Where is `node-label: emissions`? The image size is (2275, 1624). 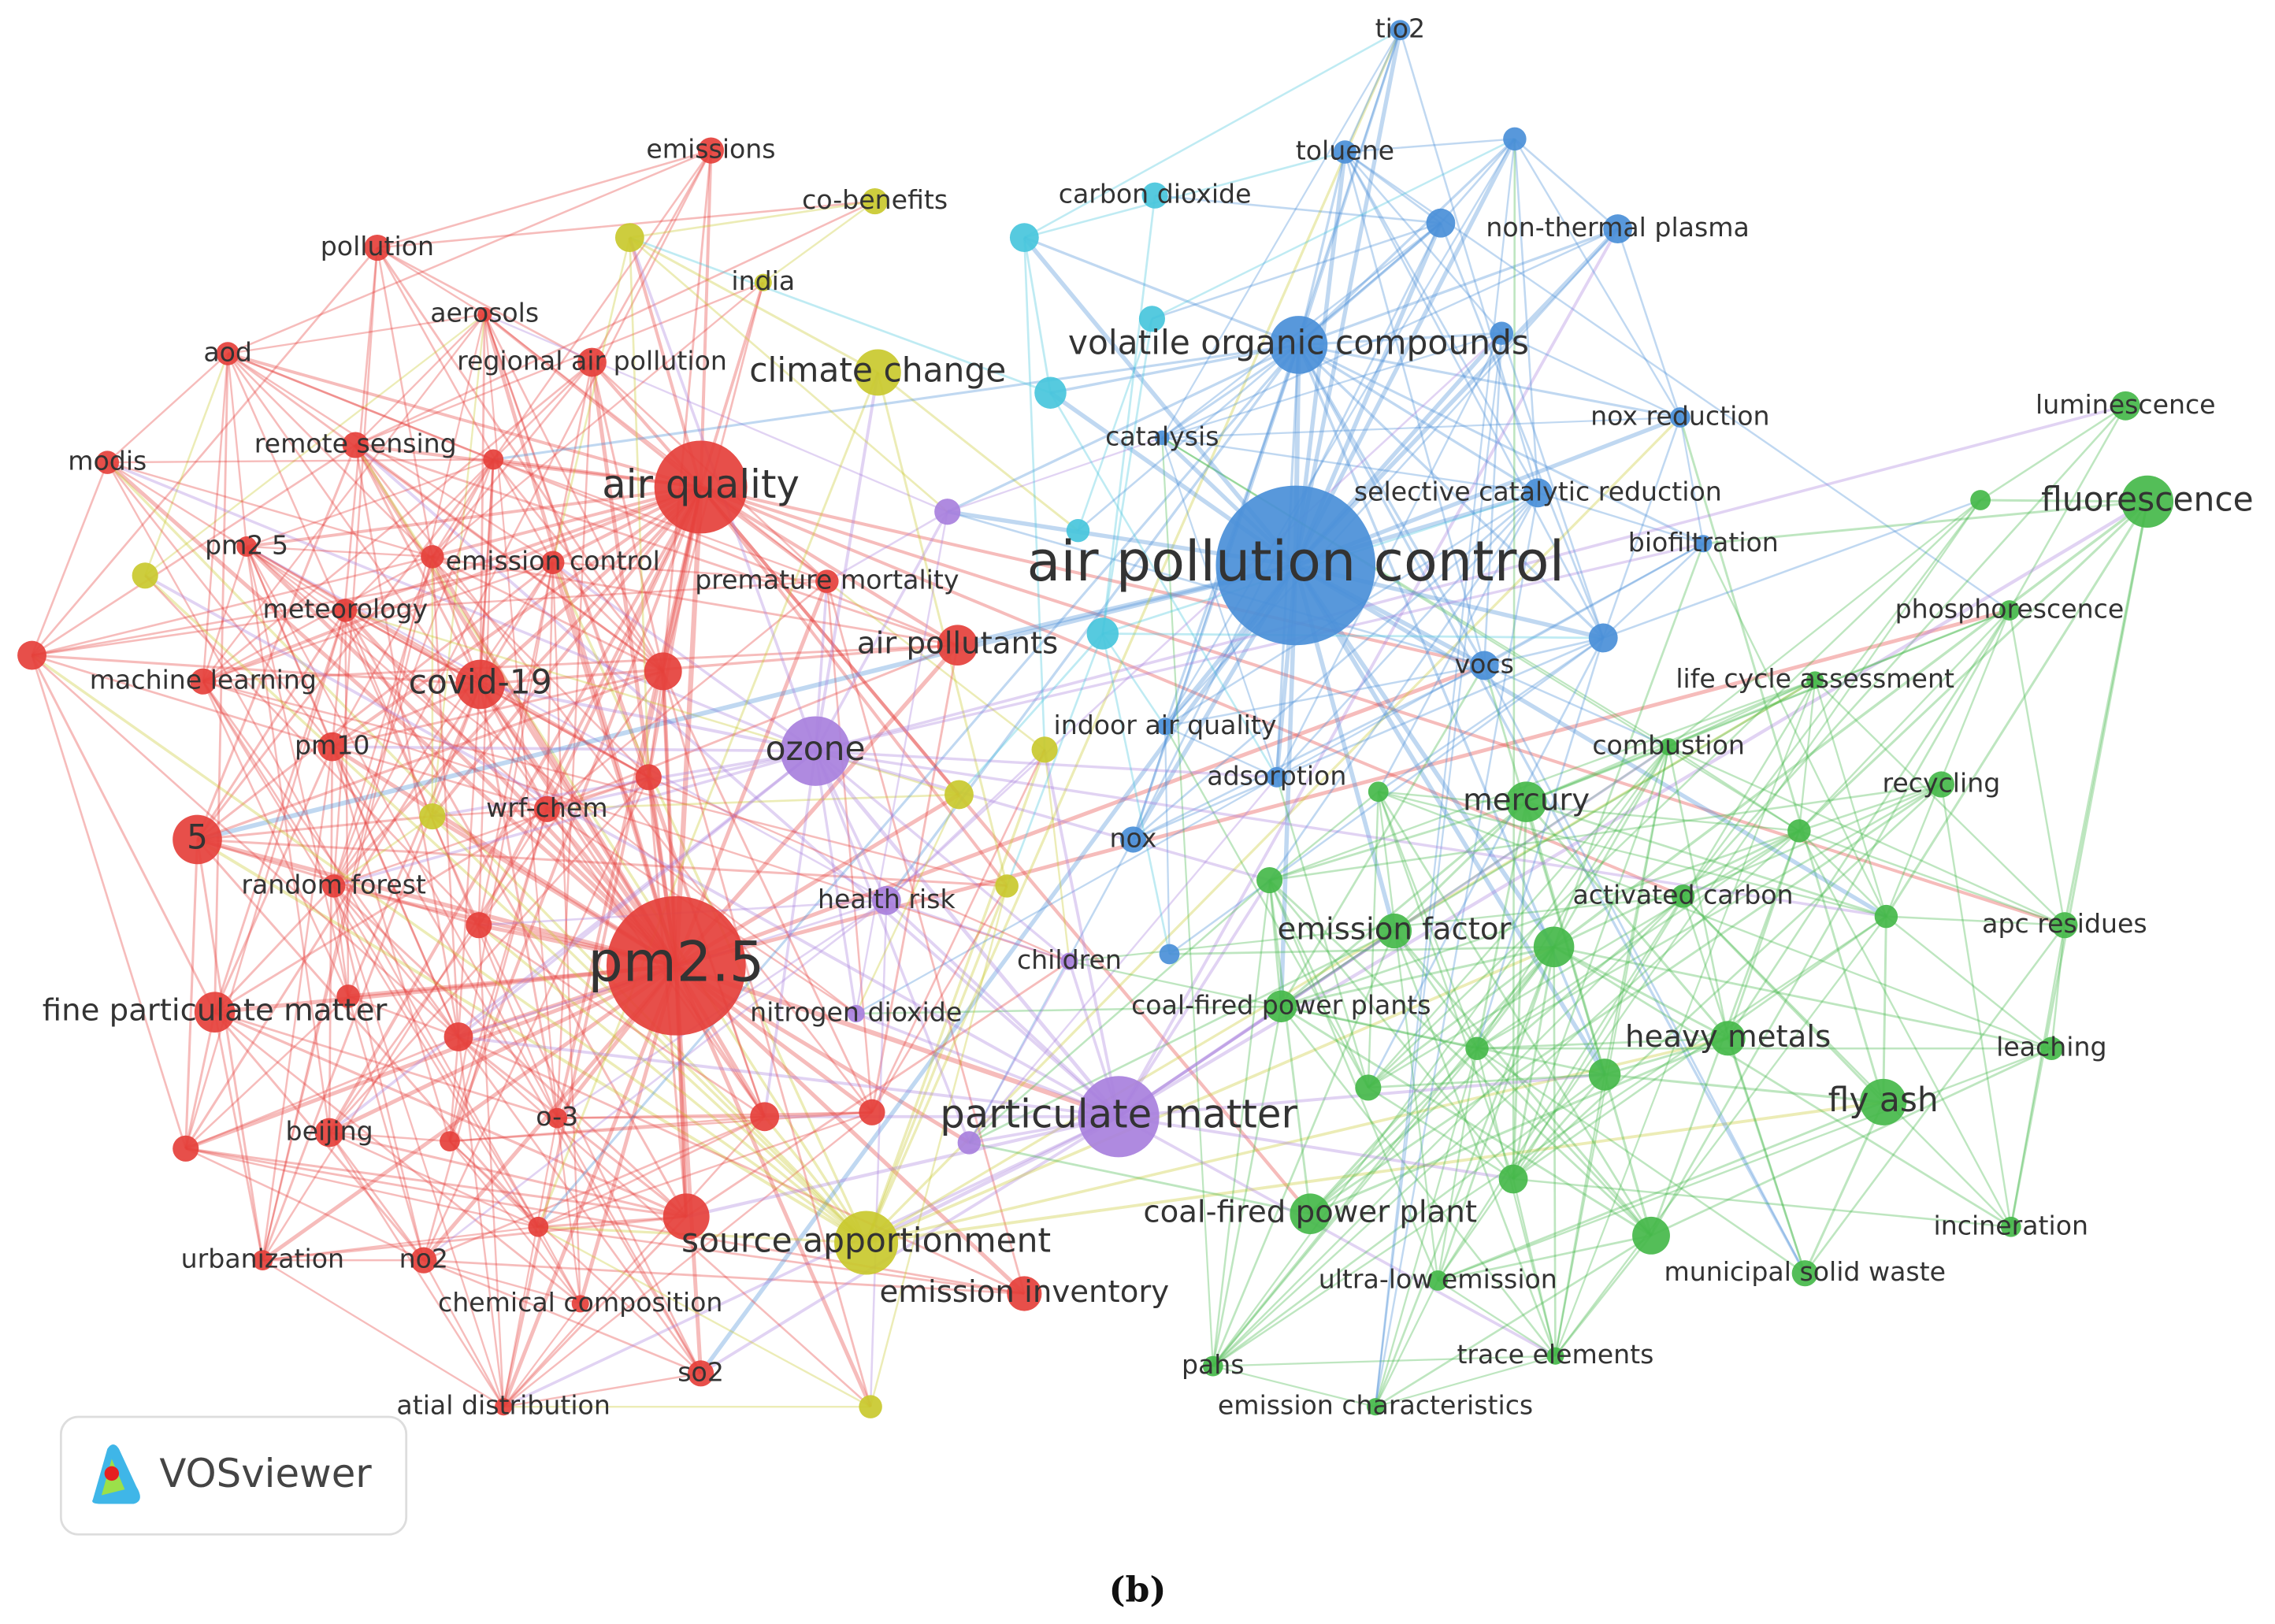
node-label: emissions is located at coordinates (710, 149).